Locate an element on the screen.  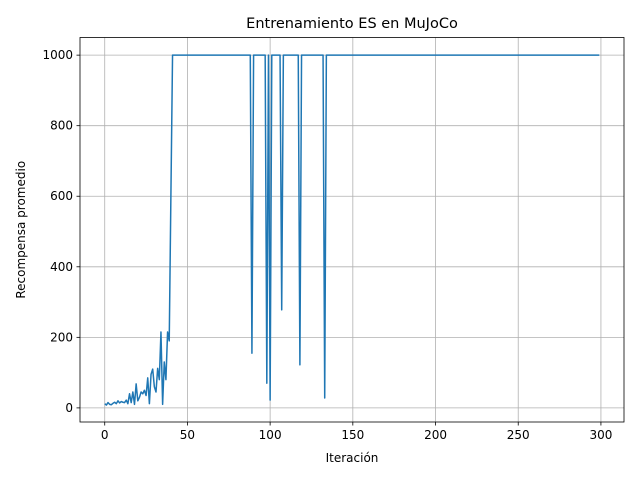
x-tick-label: 150 is located at coordinates (352, 435).